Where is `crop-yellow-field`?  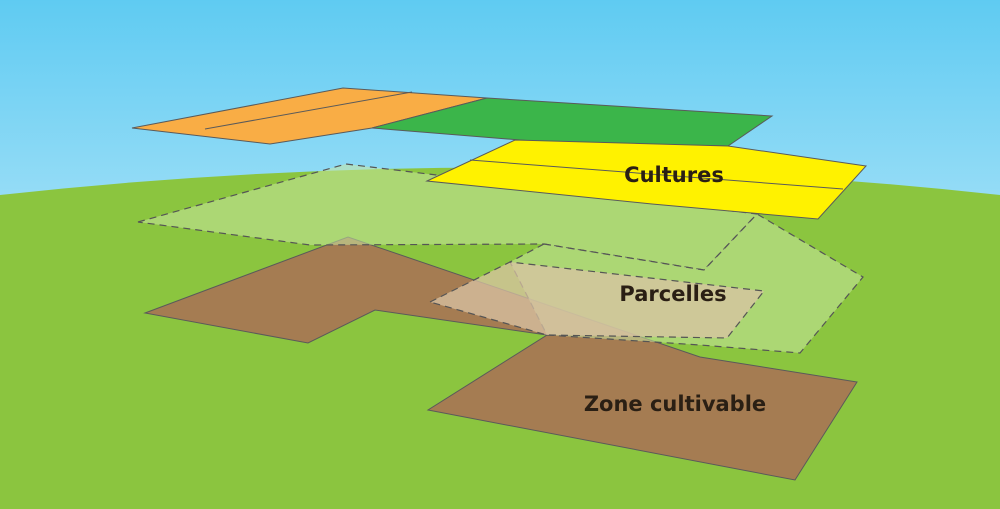 crop-yellow-field is located at coordinates (646, 179).